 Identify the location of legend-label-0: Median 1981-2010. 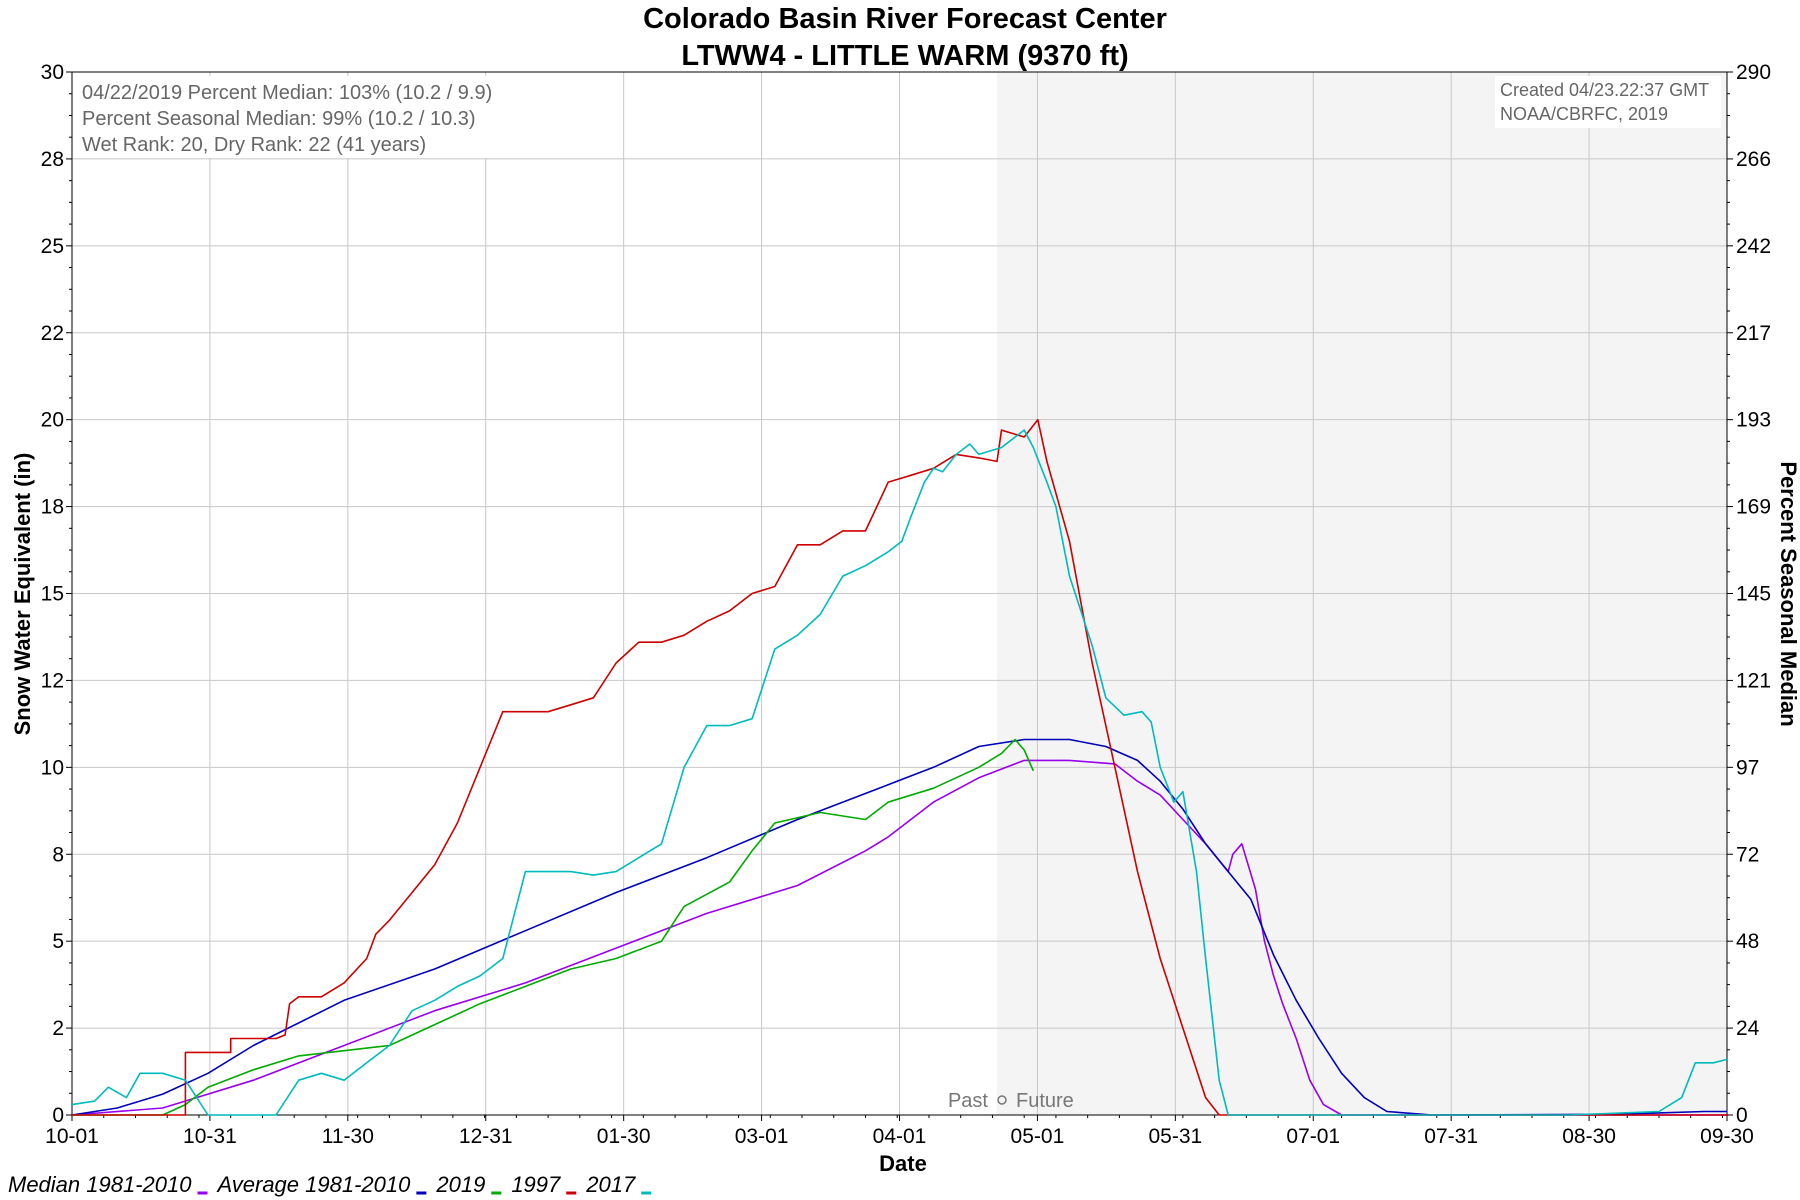
(100, 1184).